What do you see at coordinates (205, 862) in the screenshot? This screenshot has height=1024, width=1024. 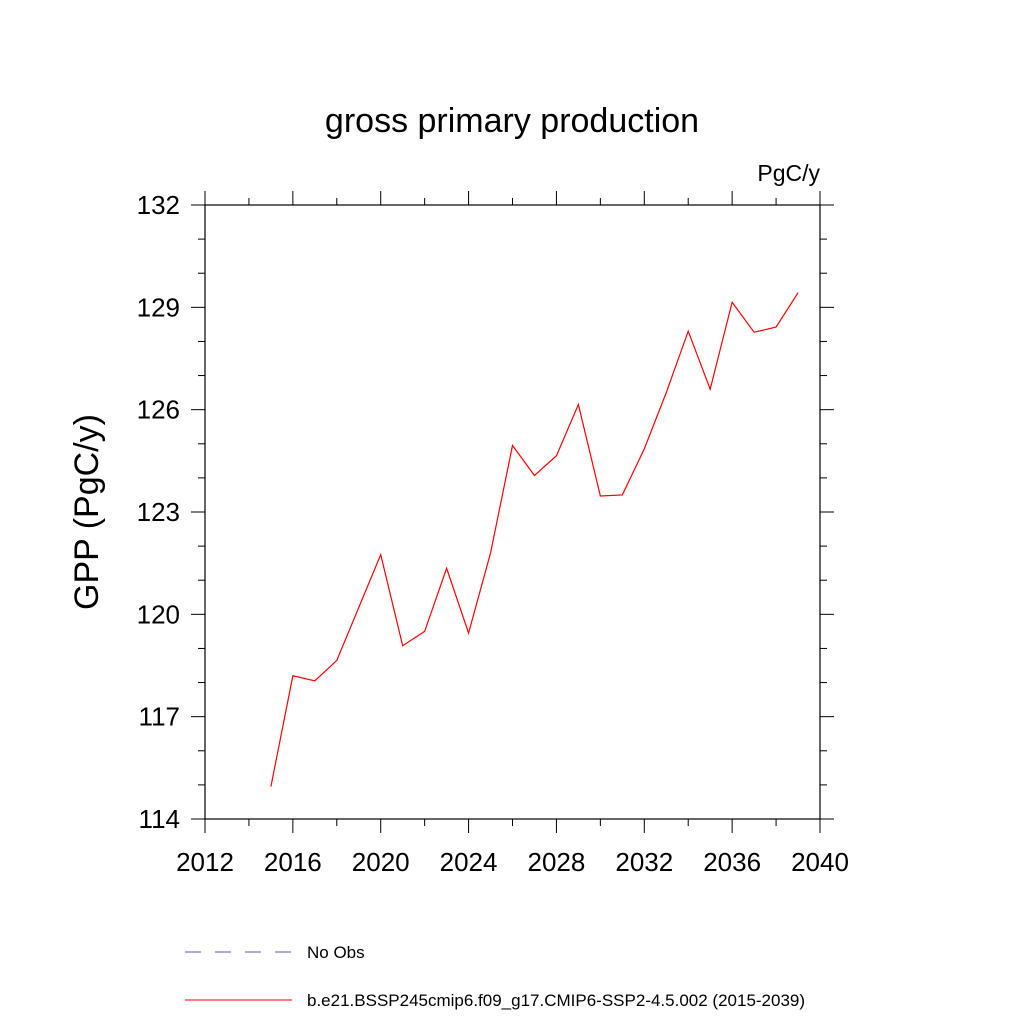 I see `x-tick-label: 2012` at bounding box center [205, 862].